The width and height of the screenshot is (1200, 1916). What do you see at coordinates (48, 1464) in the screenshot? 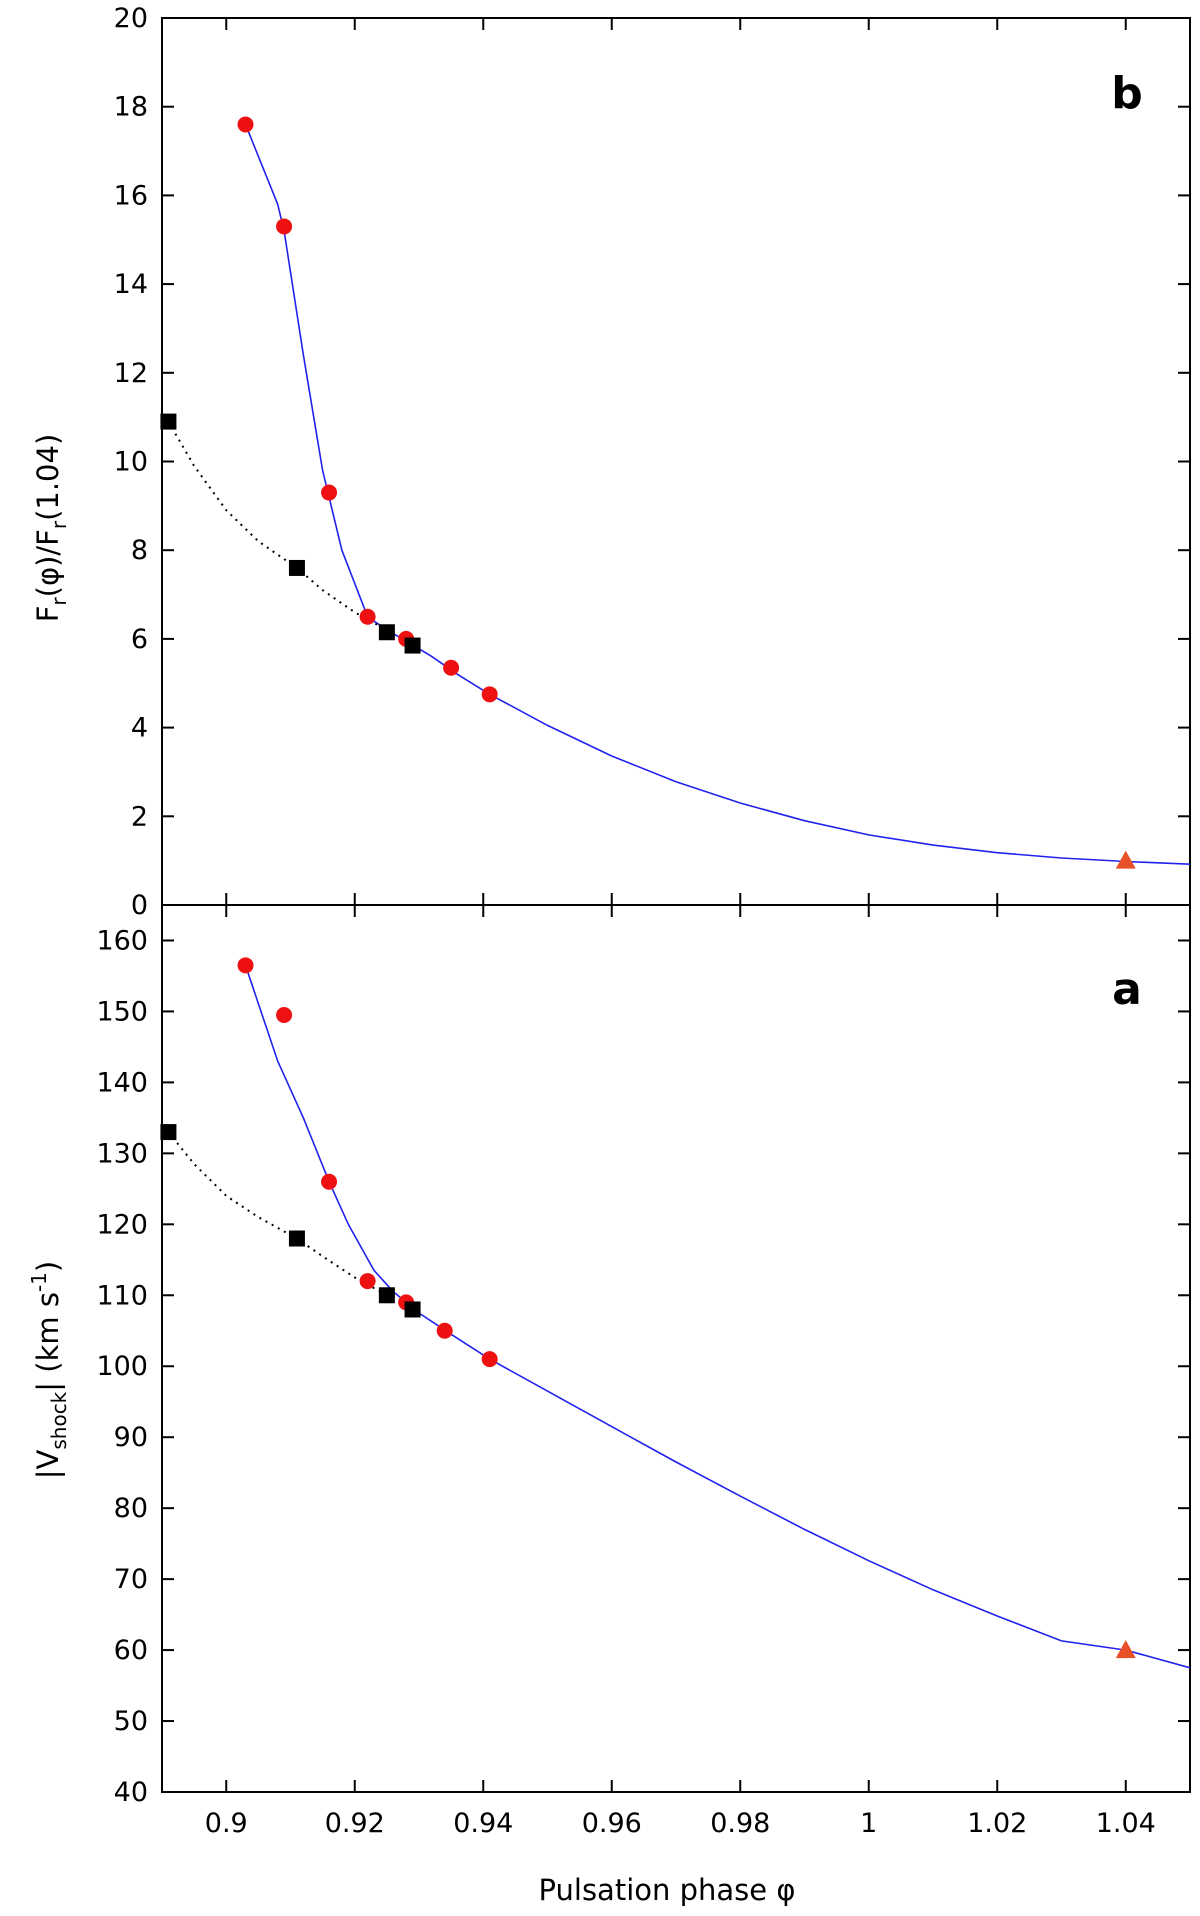
I see `panel-a-ylabel-part1: |V` at bounding box center [48, 1464].